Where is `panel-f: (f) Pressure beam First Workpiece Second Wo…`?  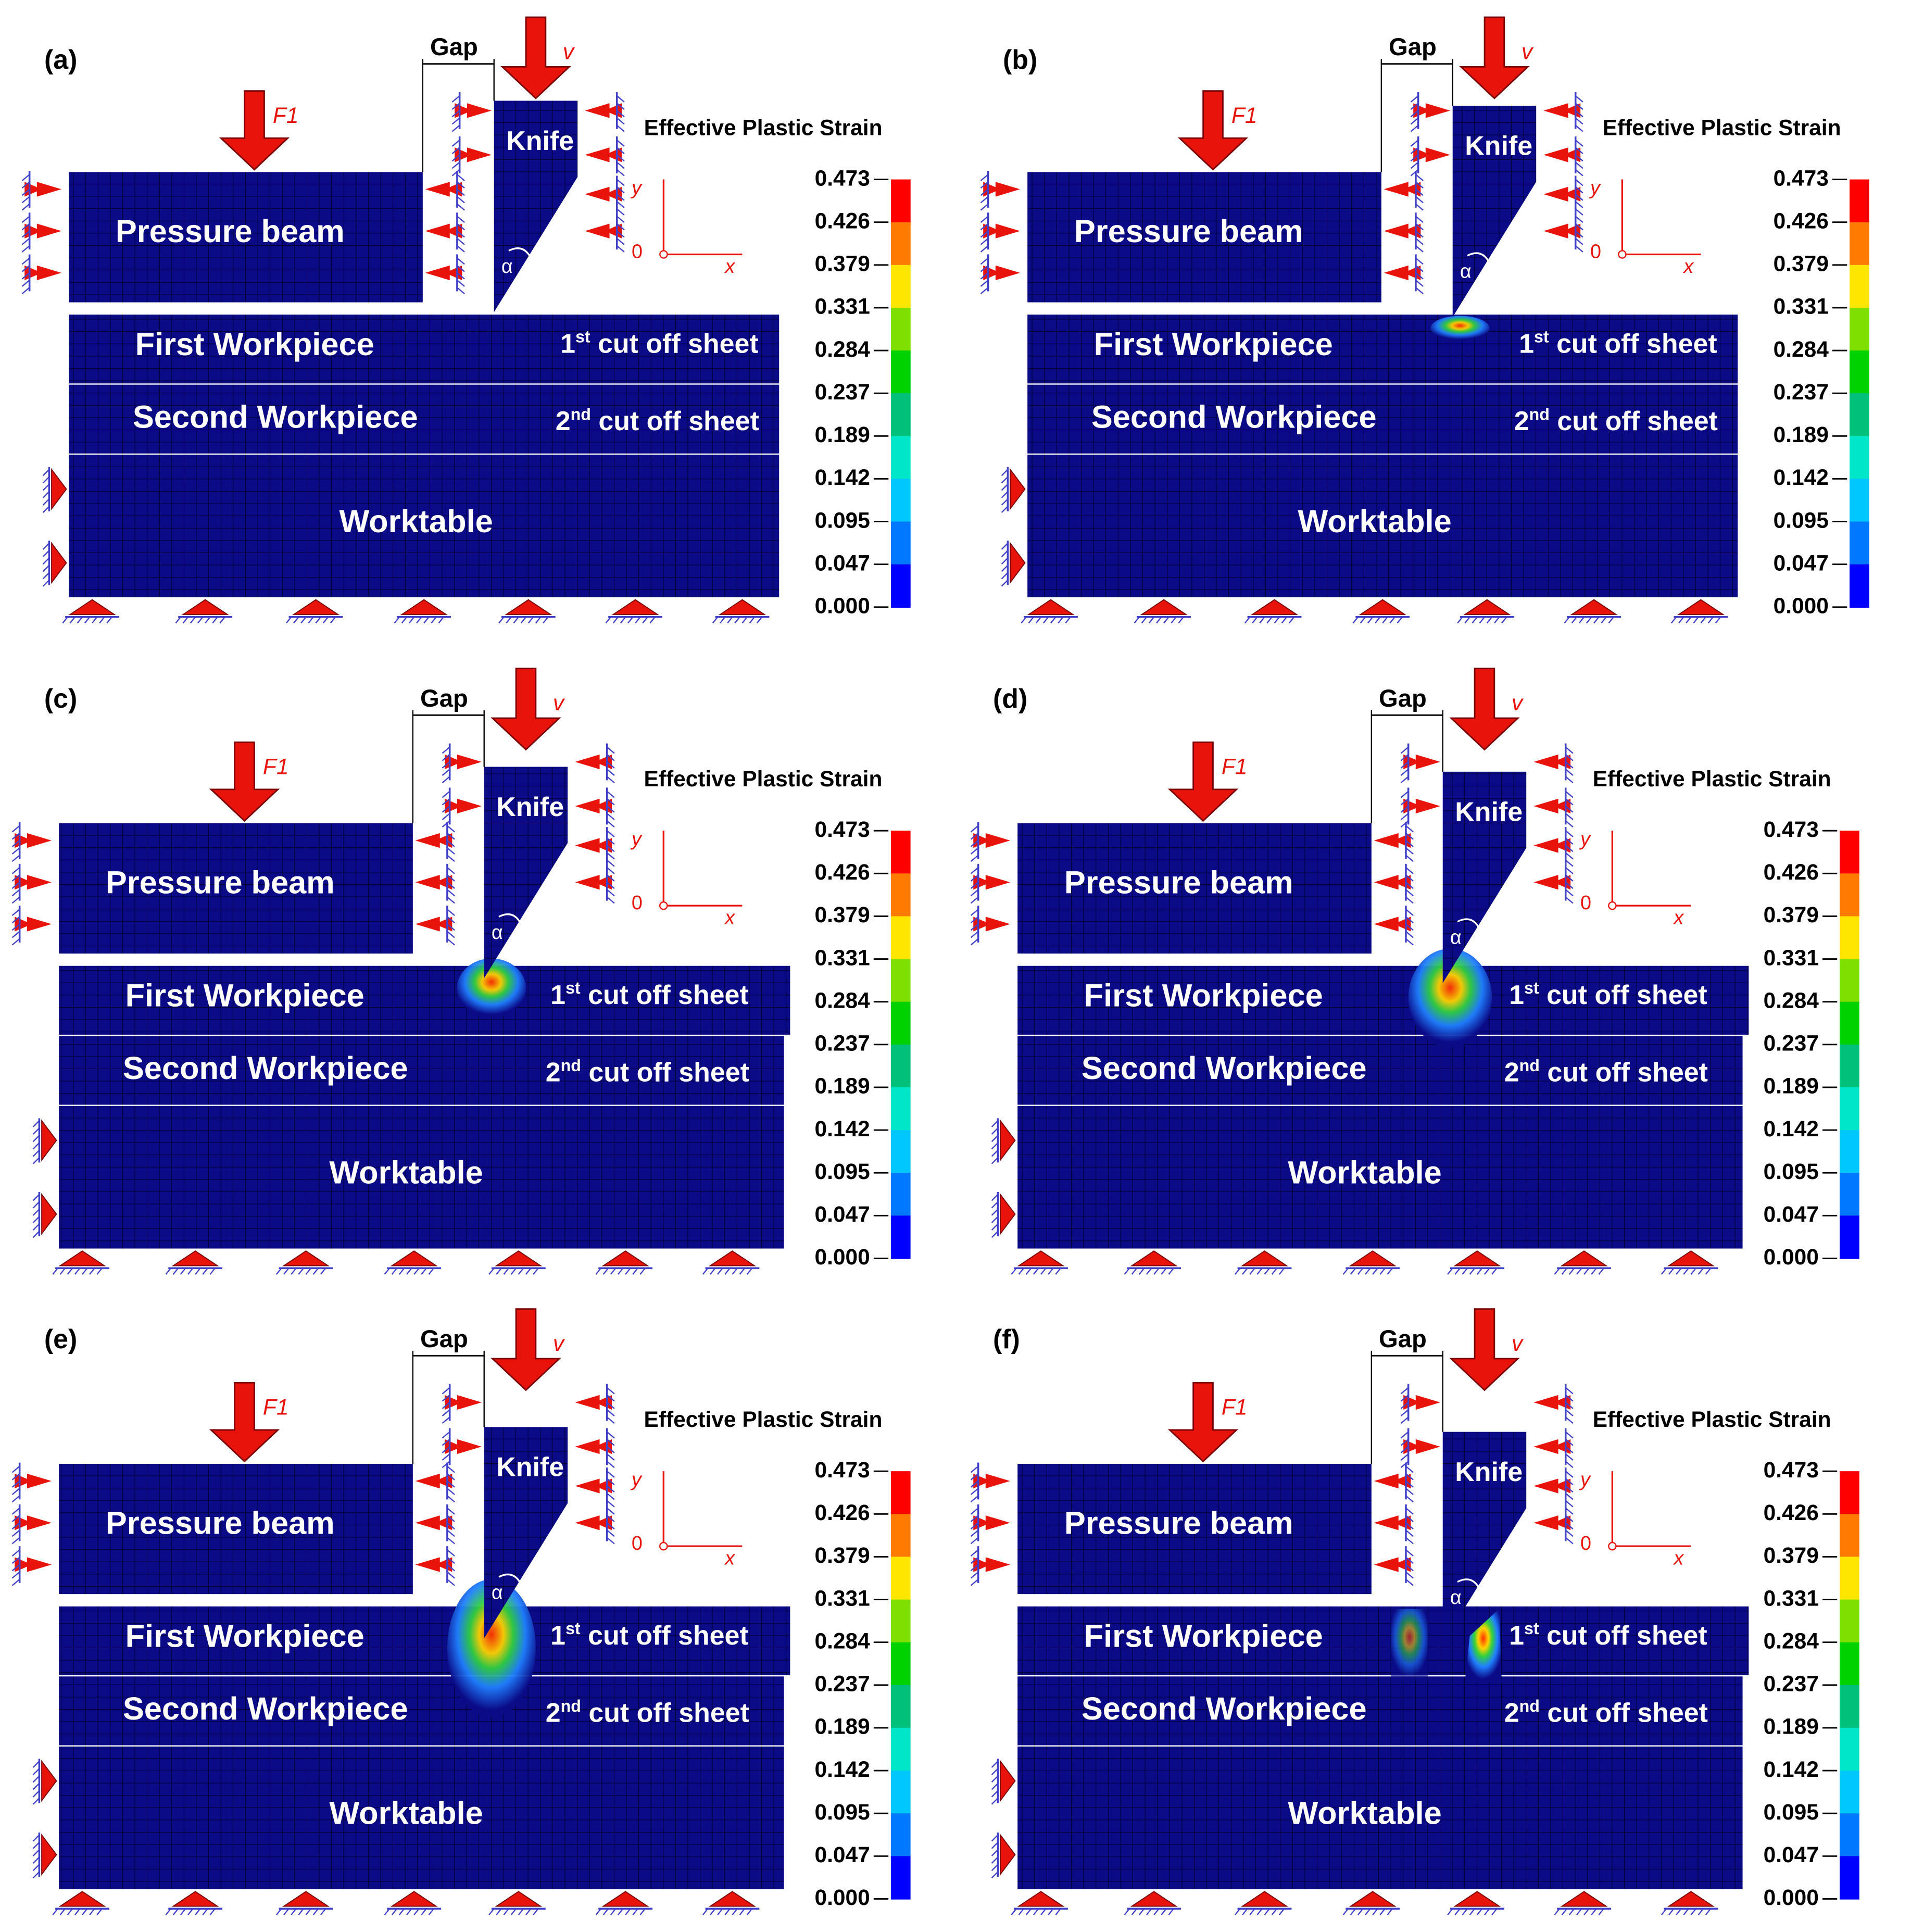
panel-f: (f) Pressure beam First Workpiece Second Wo… is located at coordinates (1414, 1611).